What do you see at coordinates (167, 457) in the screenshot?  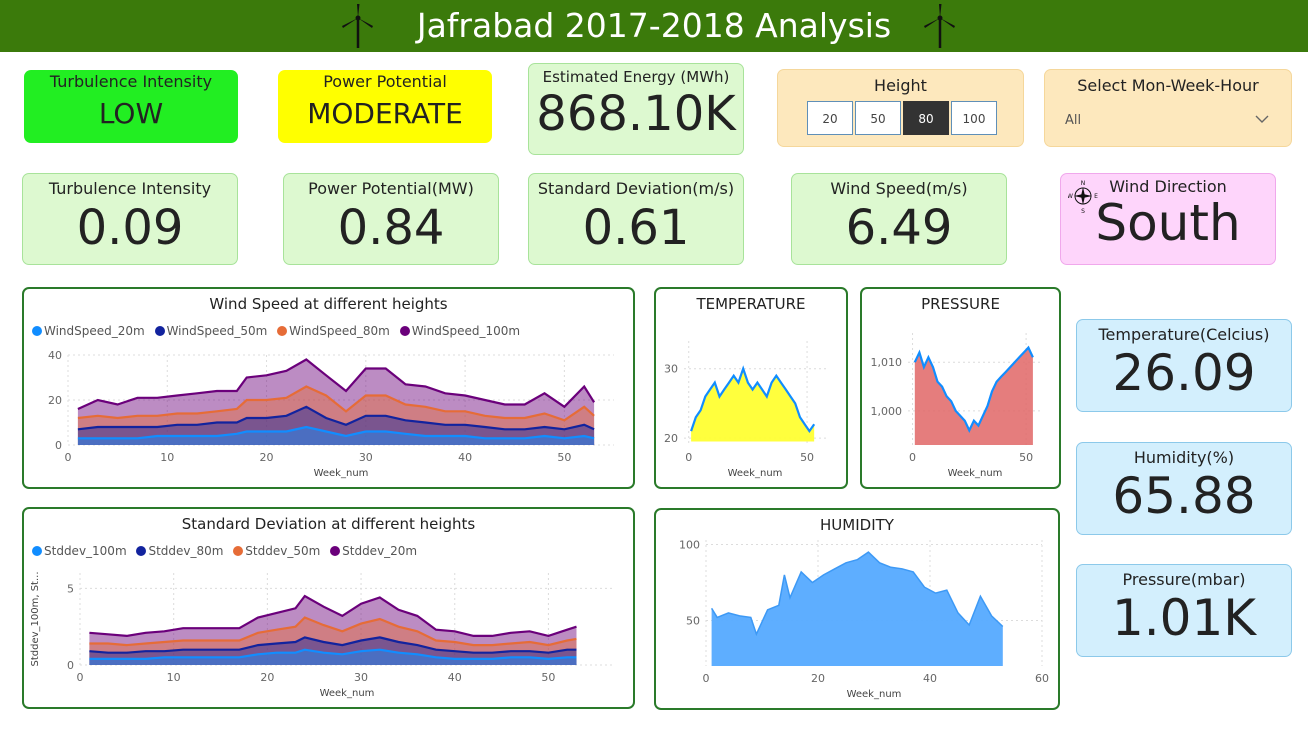 I see `x-tick-label: 10` at bounding box center [167, 457].